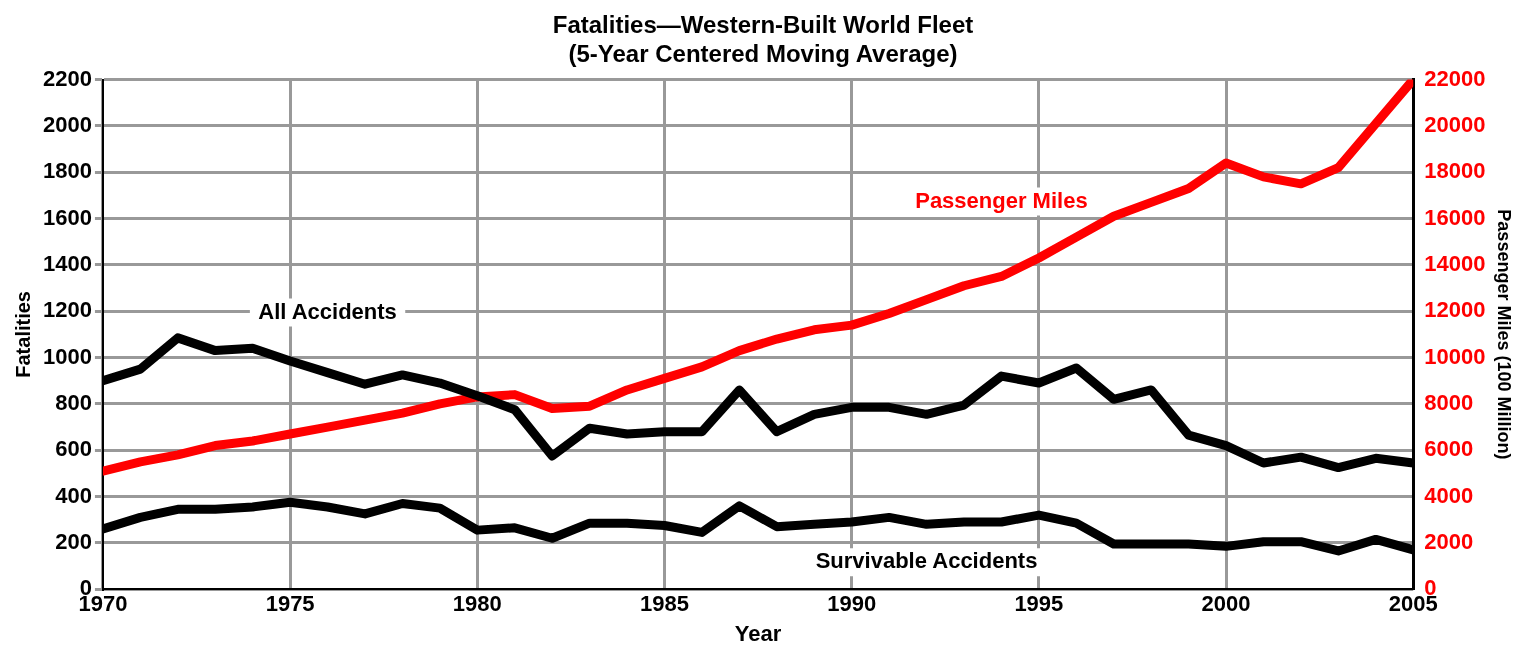 This screenshot has width=1537, height=655. I want to click on x-tick-label: 1985, so click(664, 604).